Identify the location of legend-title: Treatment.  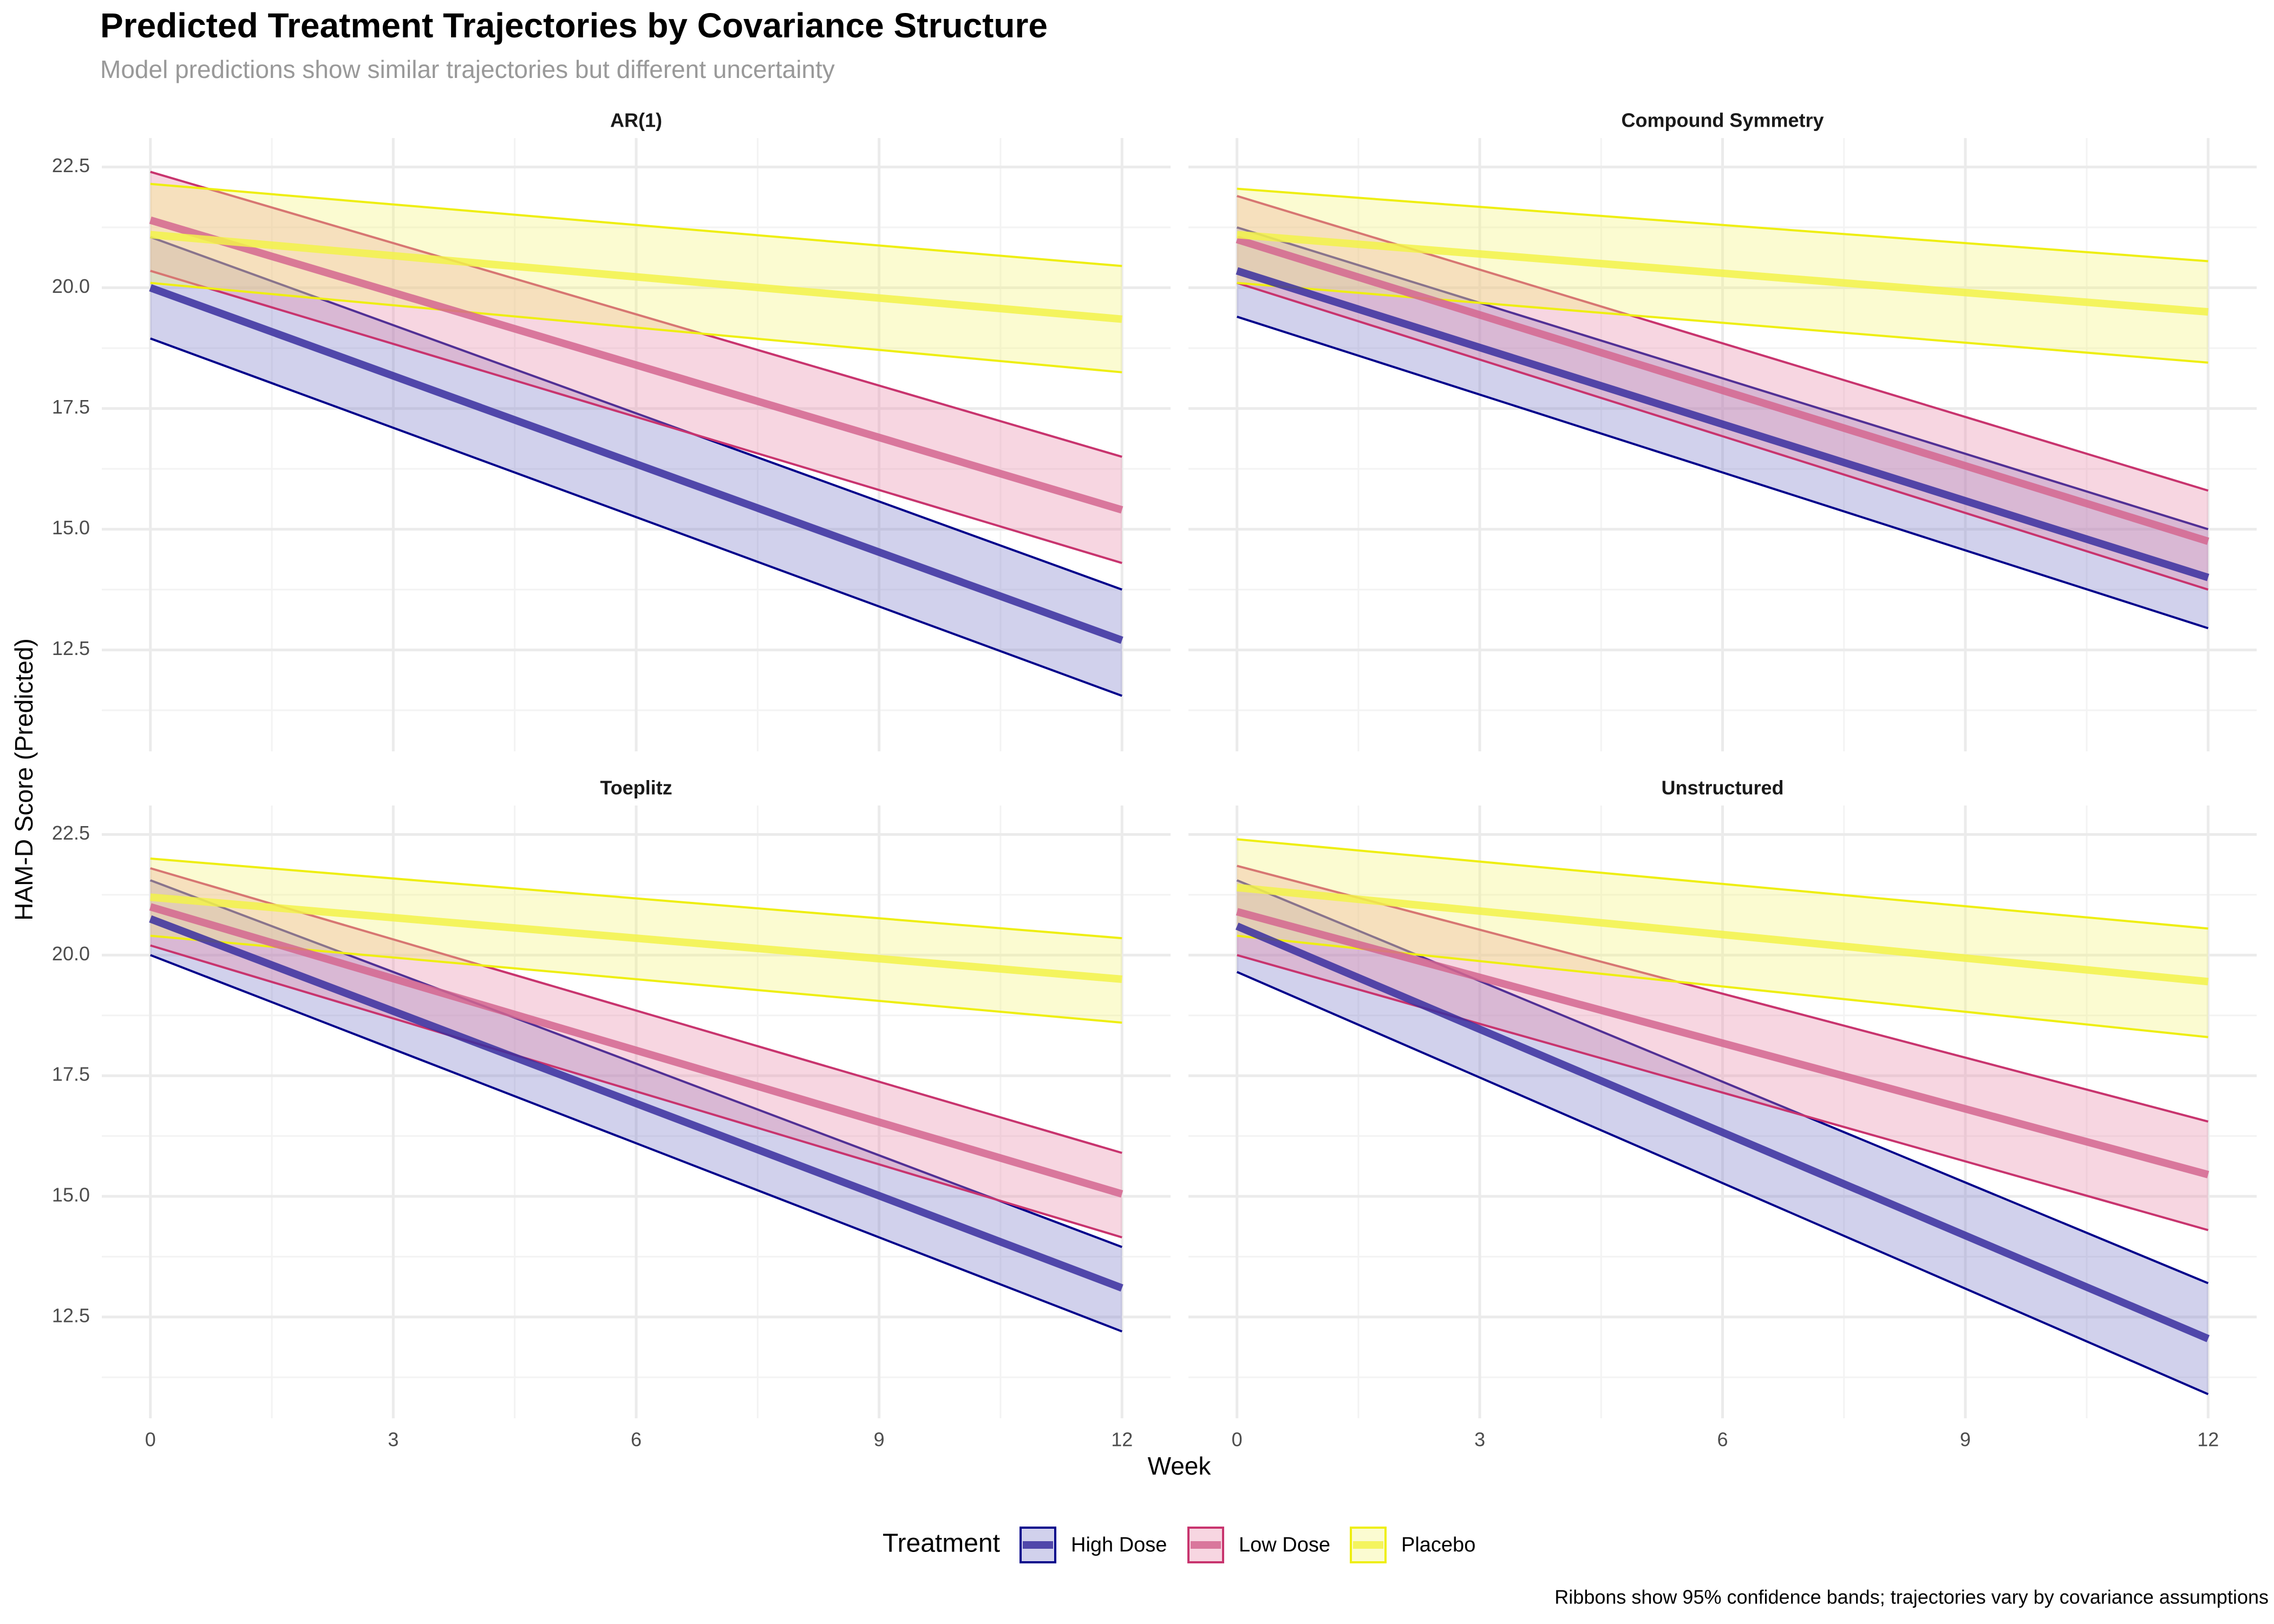
(942, 1543).